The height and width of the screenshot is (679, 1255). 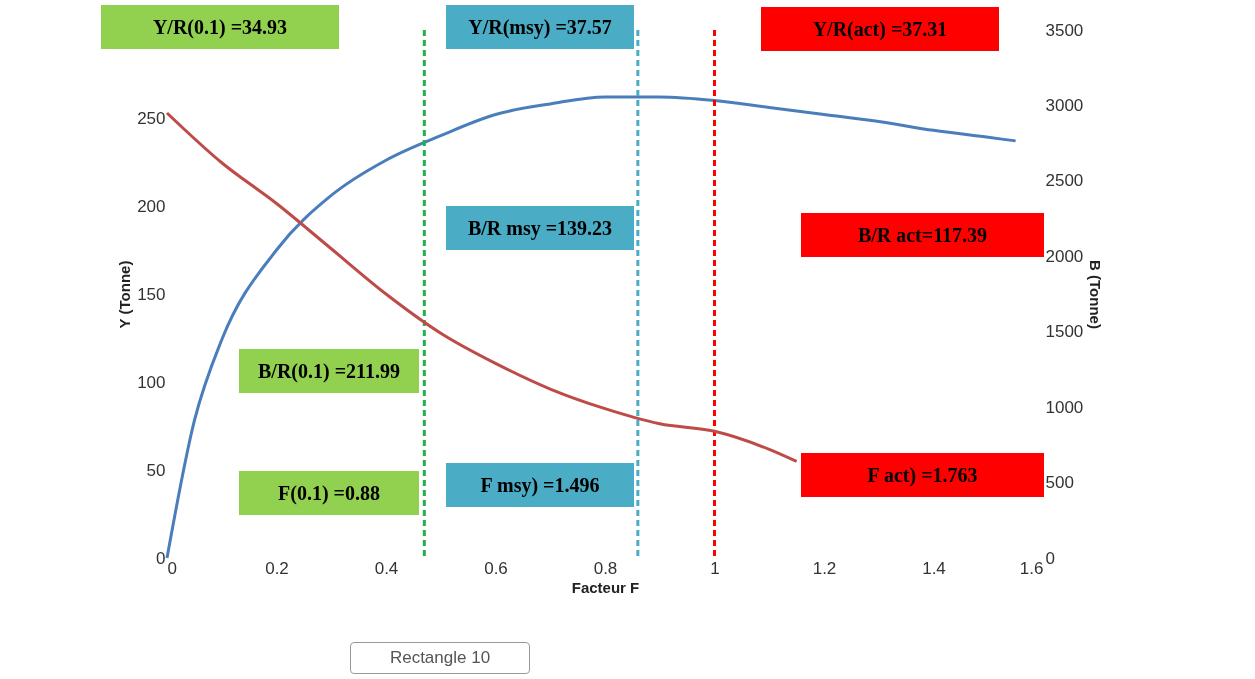 I want to click on y-tick-label: 250, so click(x=151, y=118).